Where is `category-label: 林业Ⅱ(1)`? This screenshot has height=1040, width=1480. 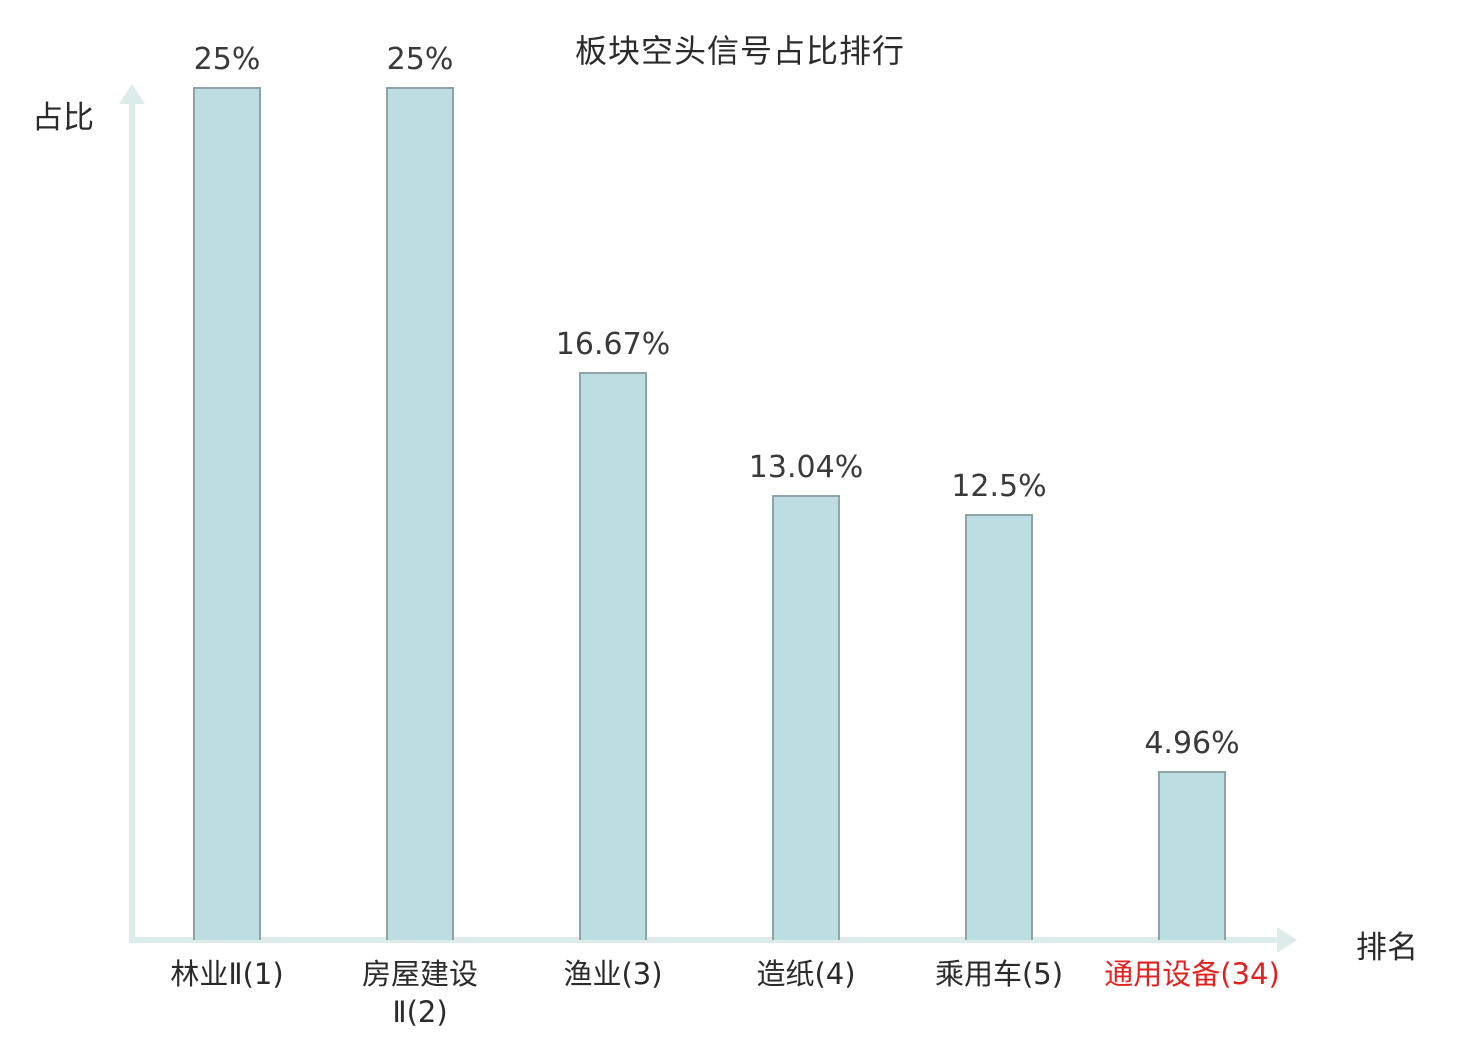 category-label: 林业Ⅱ(1) is located at coordinates (227, 974).